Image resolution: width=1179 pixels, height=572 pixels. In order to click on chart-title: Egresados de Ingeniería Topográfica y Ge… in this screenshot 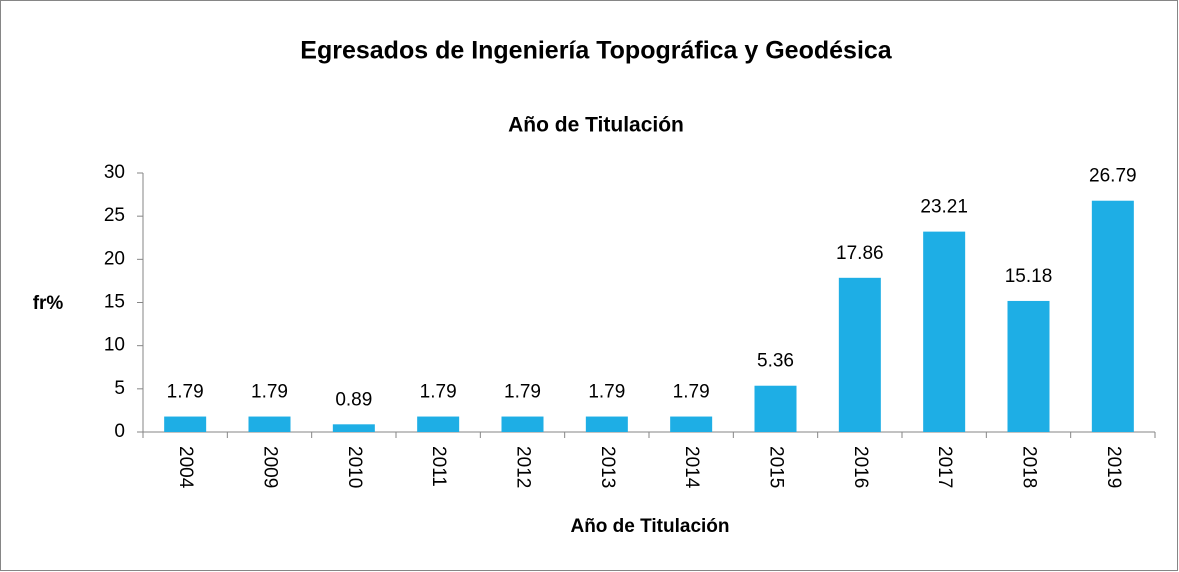, I will do `click(596, 51)`.